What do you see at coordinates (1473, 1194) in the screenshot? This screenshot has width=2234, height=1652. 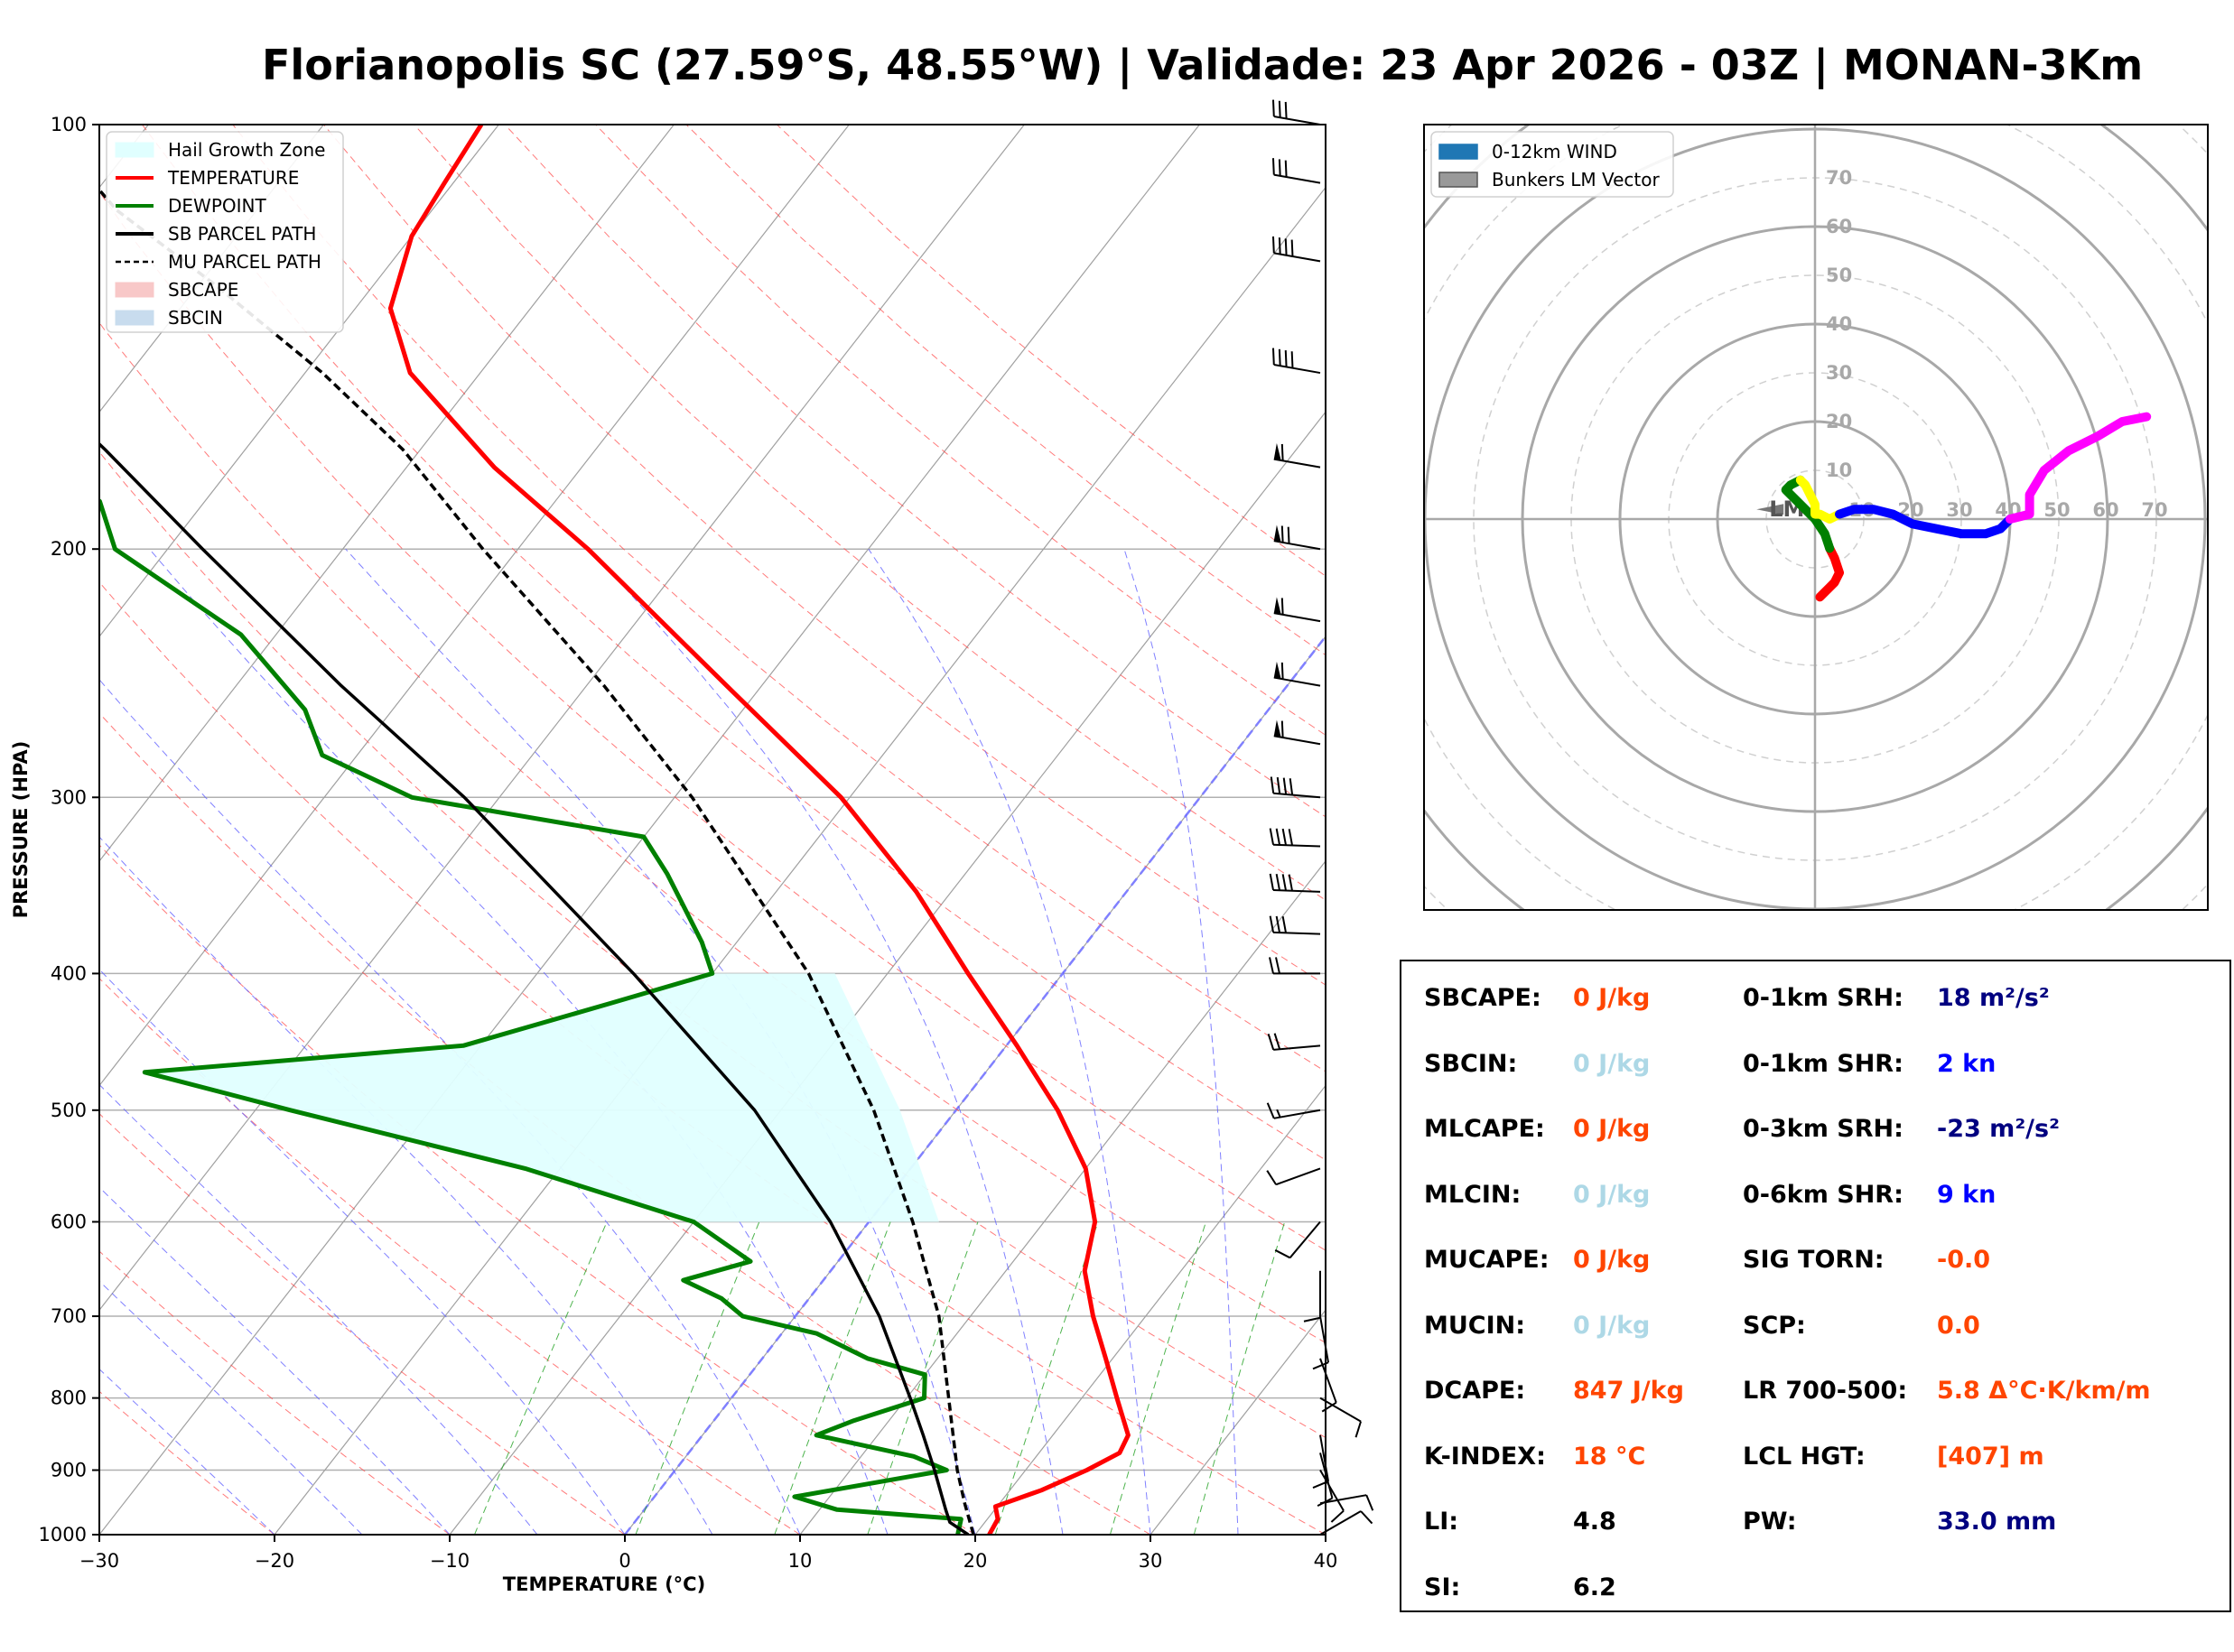 I see `stat-label: MLCIN:` at bounding box center [1473, 1194].